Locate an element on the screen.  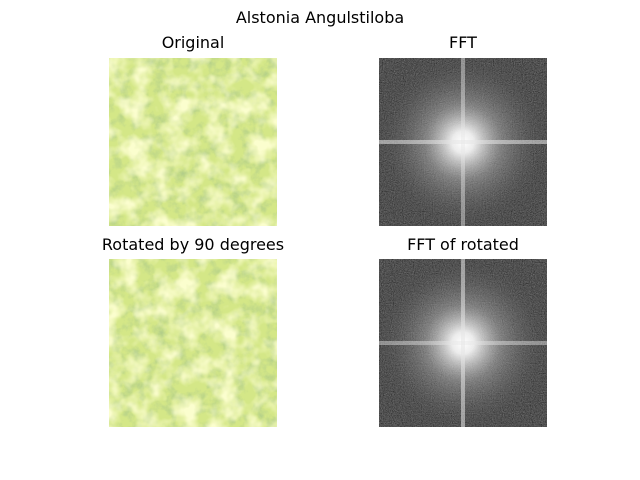
panel-title-fft-rotated: FFT of rotated is located at coordinates (463, 244).